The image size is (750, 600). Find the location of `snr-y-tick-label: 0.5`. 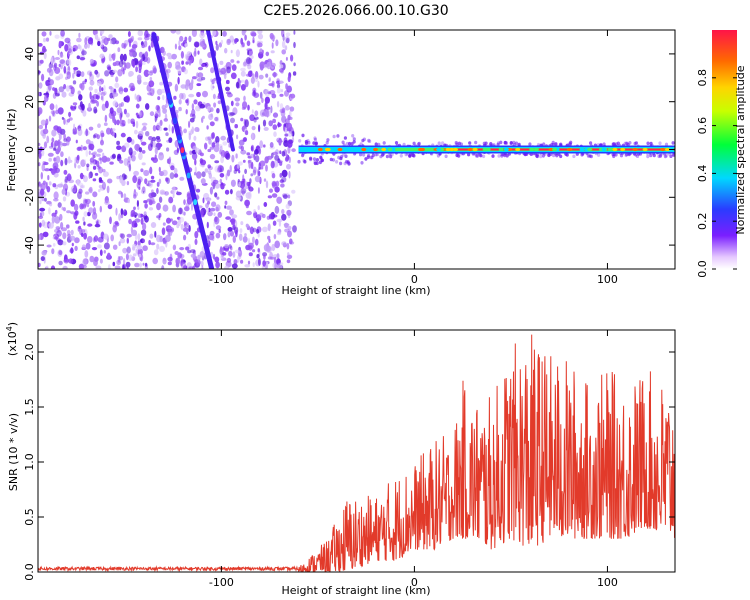

snr-y-tick-label: 0.5 is located at coordinates (29, 517).